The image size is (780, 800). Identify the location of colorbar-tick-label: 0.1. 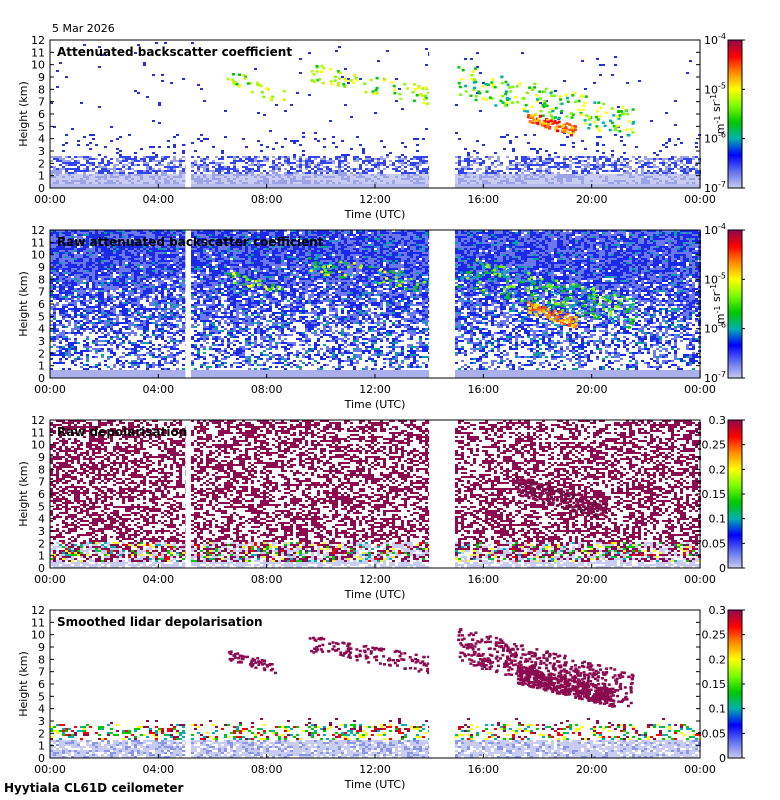
(718, 519).